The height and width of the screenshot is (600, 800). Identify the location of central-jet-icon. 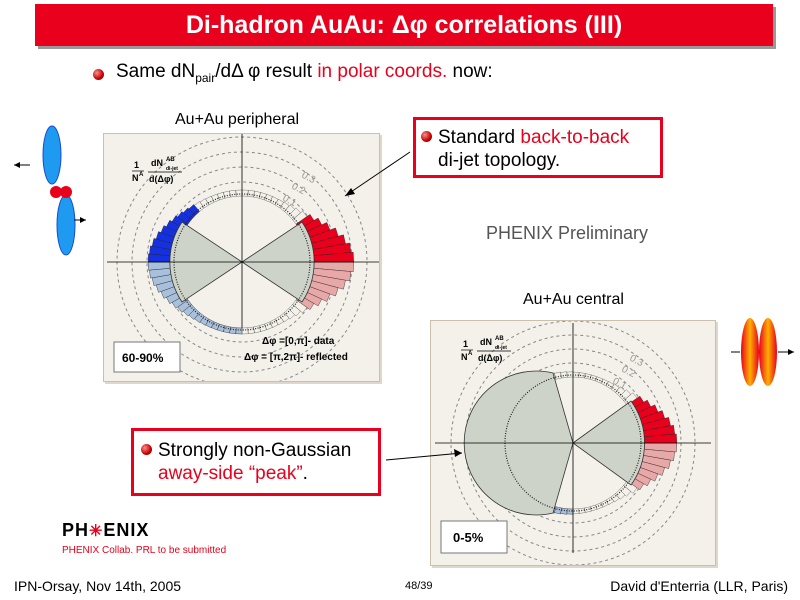
(762, 352).